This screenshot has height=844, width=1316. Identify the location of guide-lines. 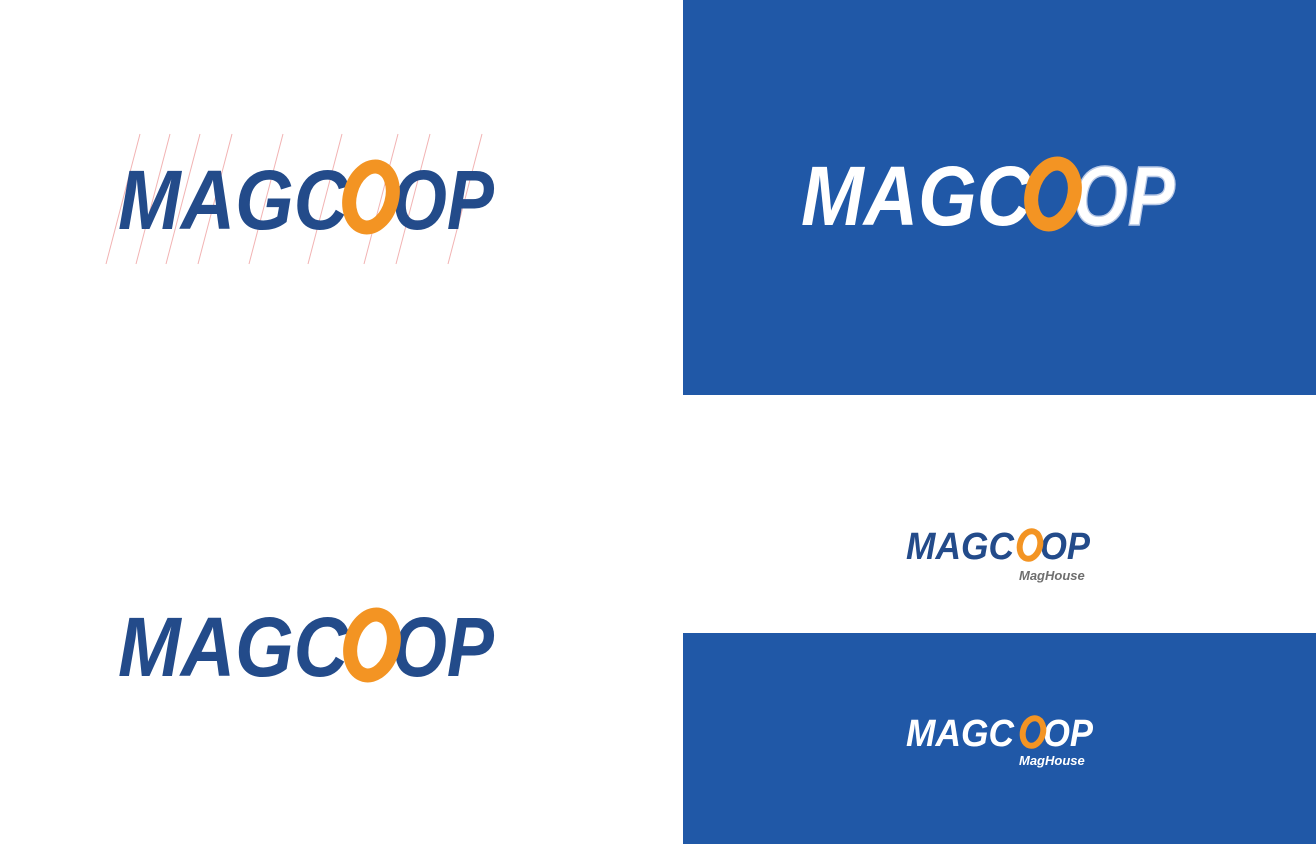
(294, 199).